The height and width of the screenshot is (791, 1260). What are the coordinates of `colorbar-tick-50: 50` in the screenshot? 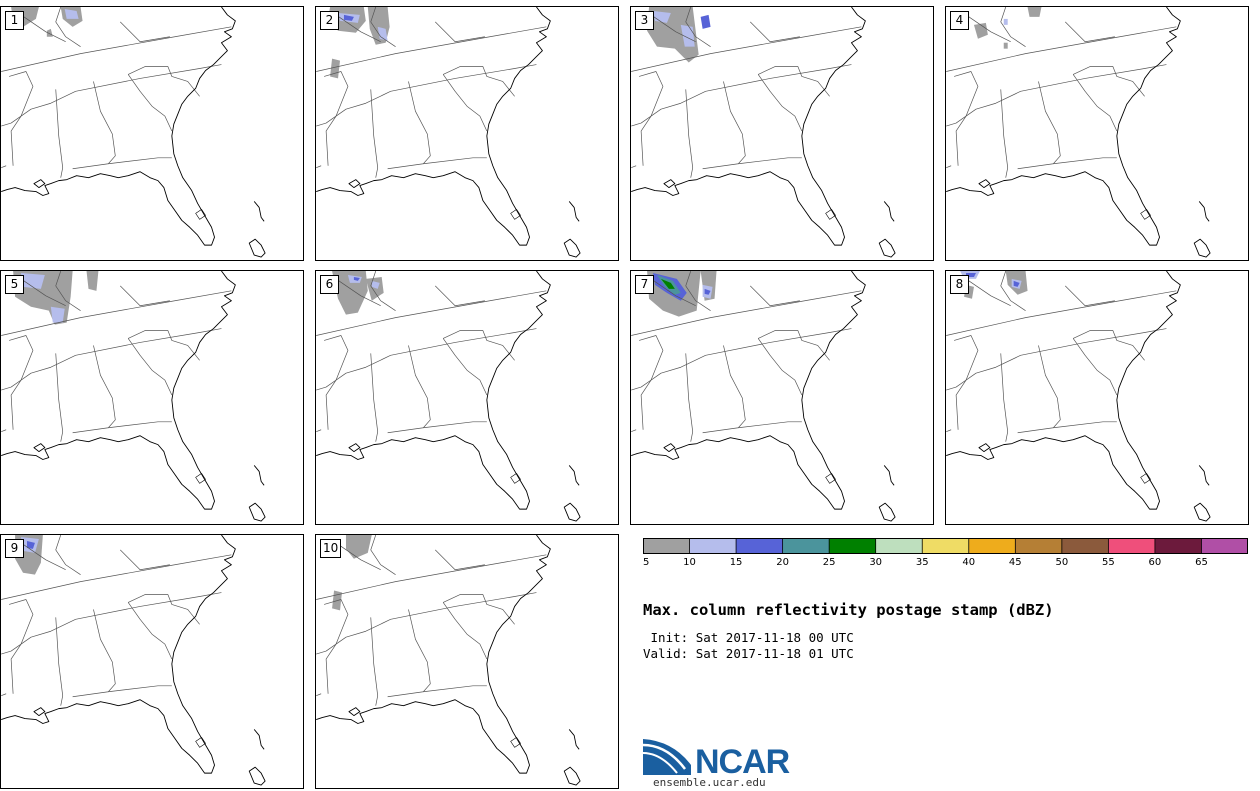 It's located at (1062, 562).